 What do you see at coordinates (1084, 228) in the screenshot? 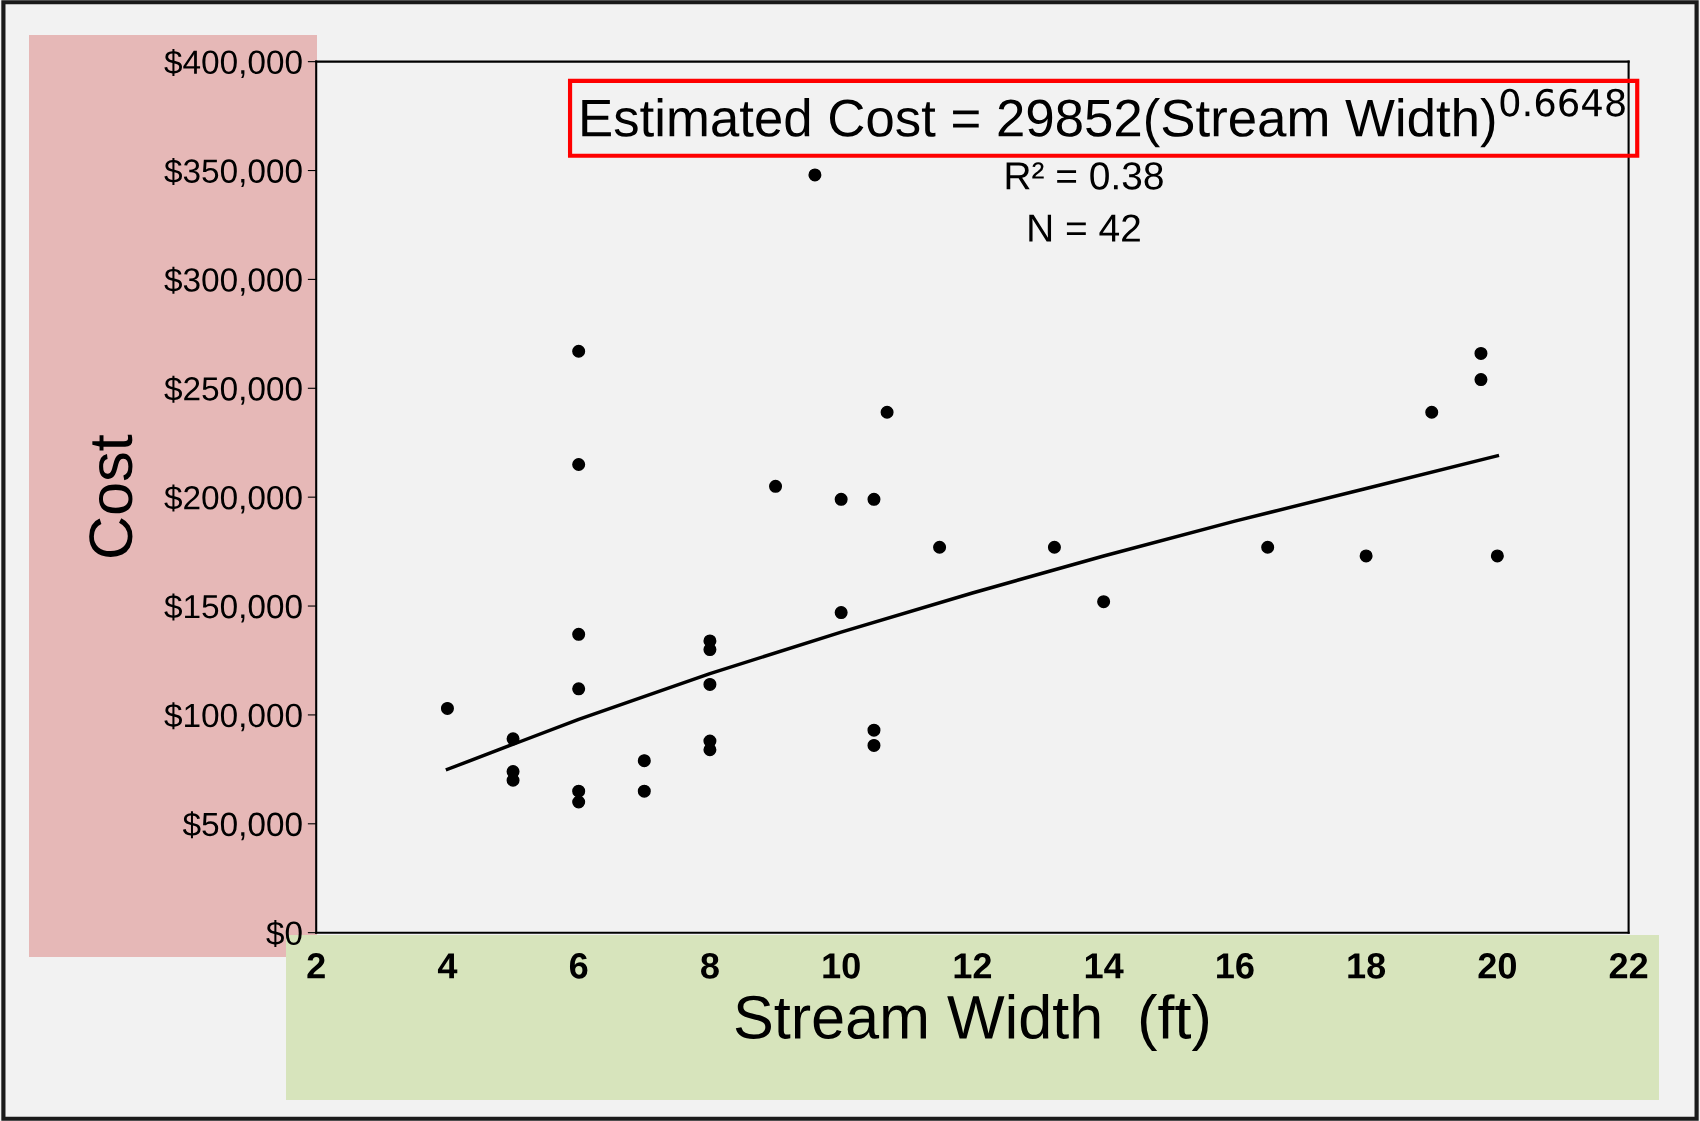
I see `annotation: N = 42` at bounding box center [1084, 228].